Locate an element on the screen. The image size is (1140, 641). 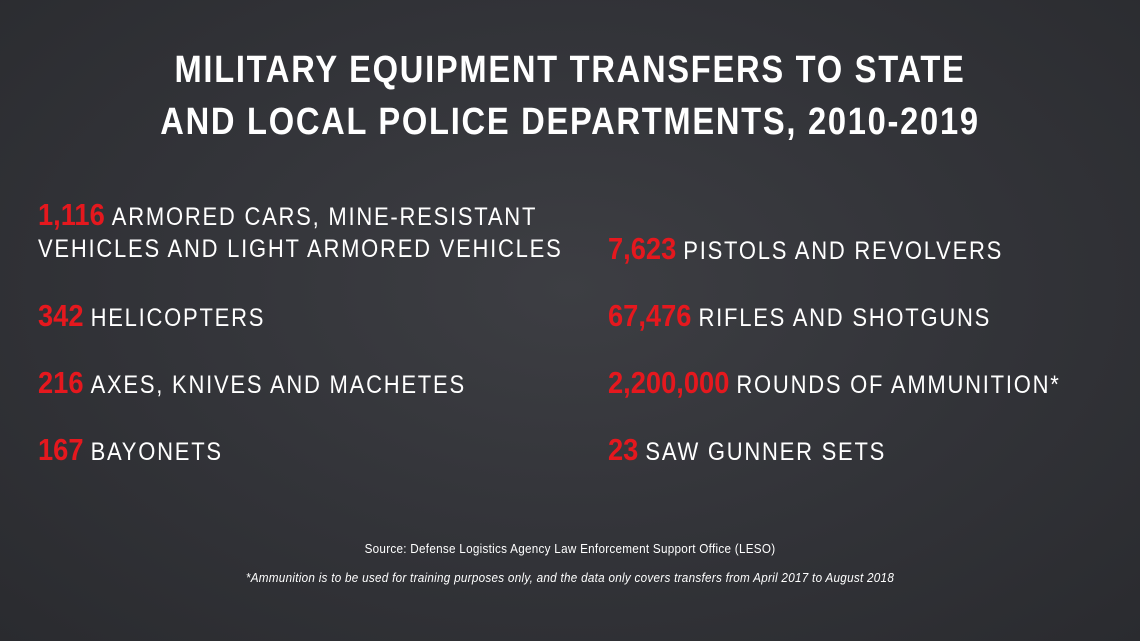
stat-label: RIFLES AND SHOTGUNS is located at coordinates (845, 318).